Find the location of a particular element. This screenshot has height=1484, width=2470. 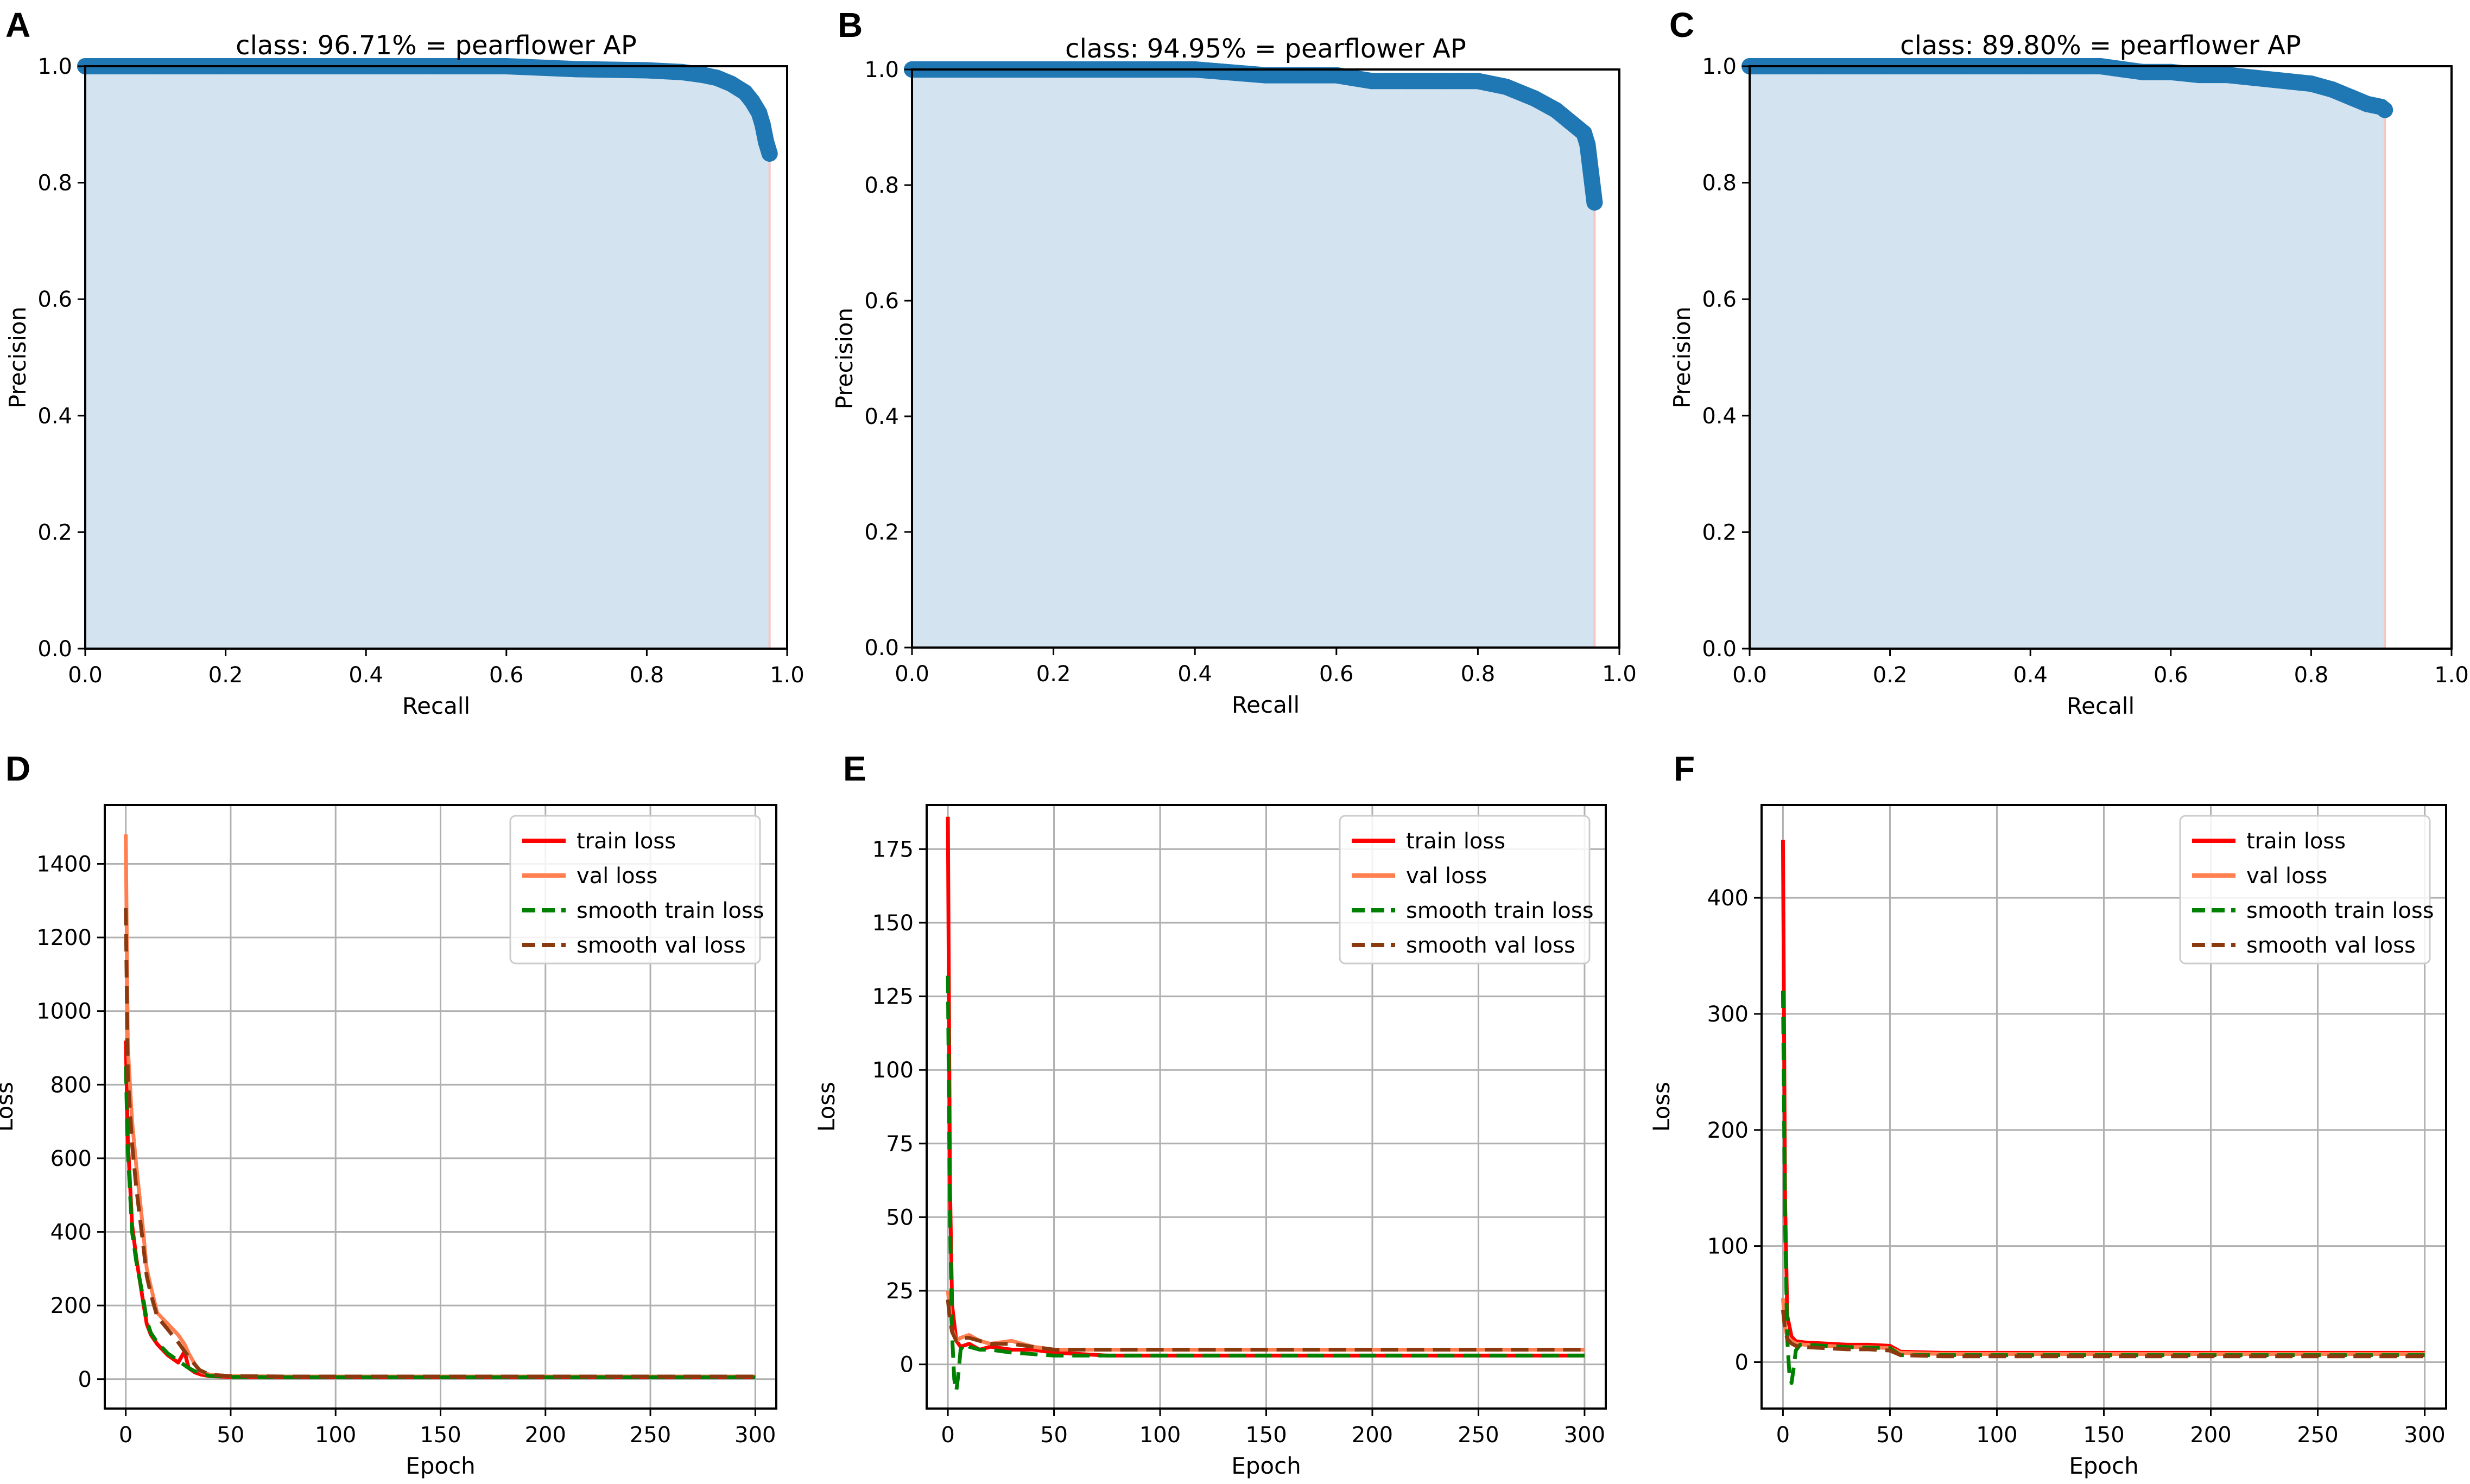

x-tick-label: 200 is located at coordinates (545, 1435).